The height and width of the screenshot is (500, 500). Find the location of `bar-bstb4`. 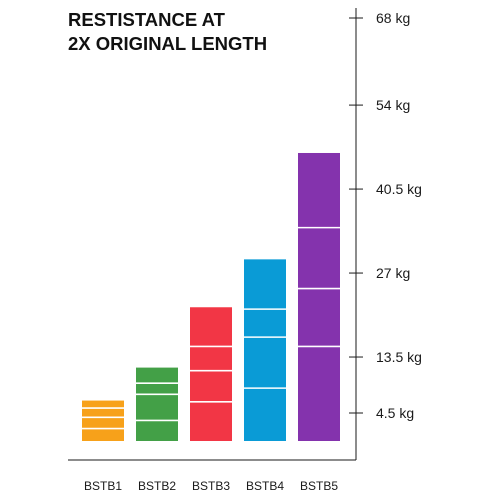

bar-bstb4 is located at coordinates (265, 350).